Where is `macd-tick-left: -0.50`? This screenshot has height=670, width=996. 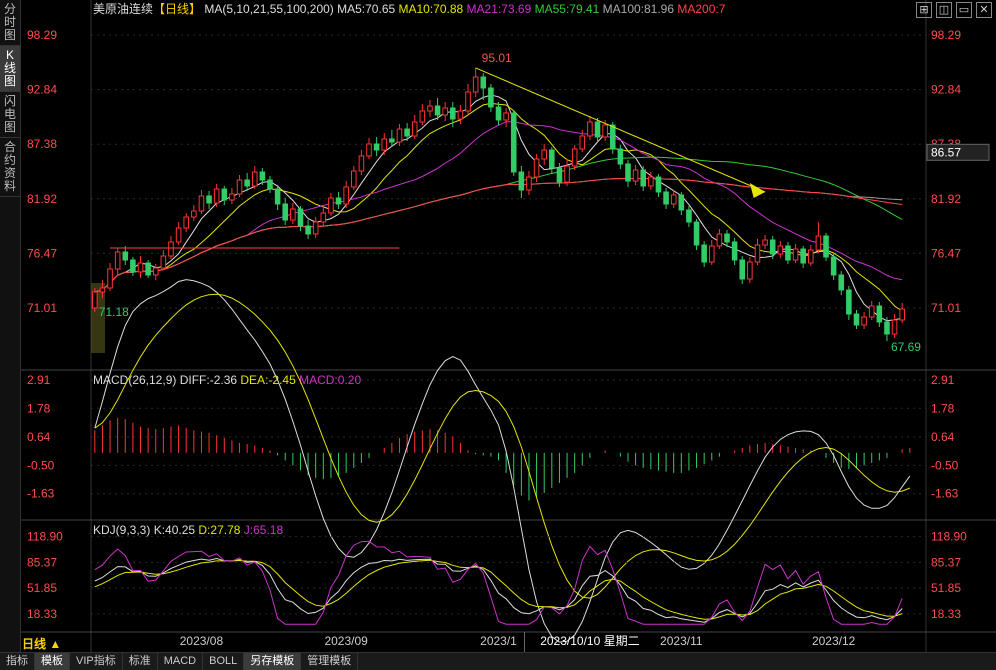
macd-tick-left: -0.50 is located at coordinates (41, 465).